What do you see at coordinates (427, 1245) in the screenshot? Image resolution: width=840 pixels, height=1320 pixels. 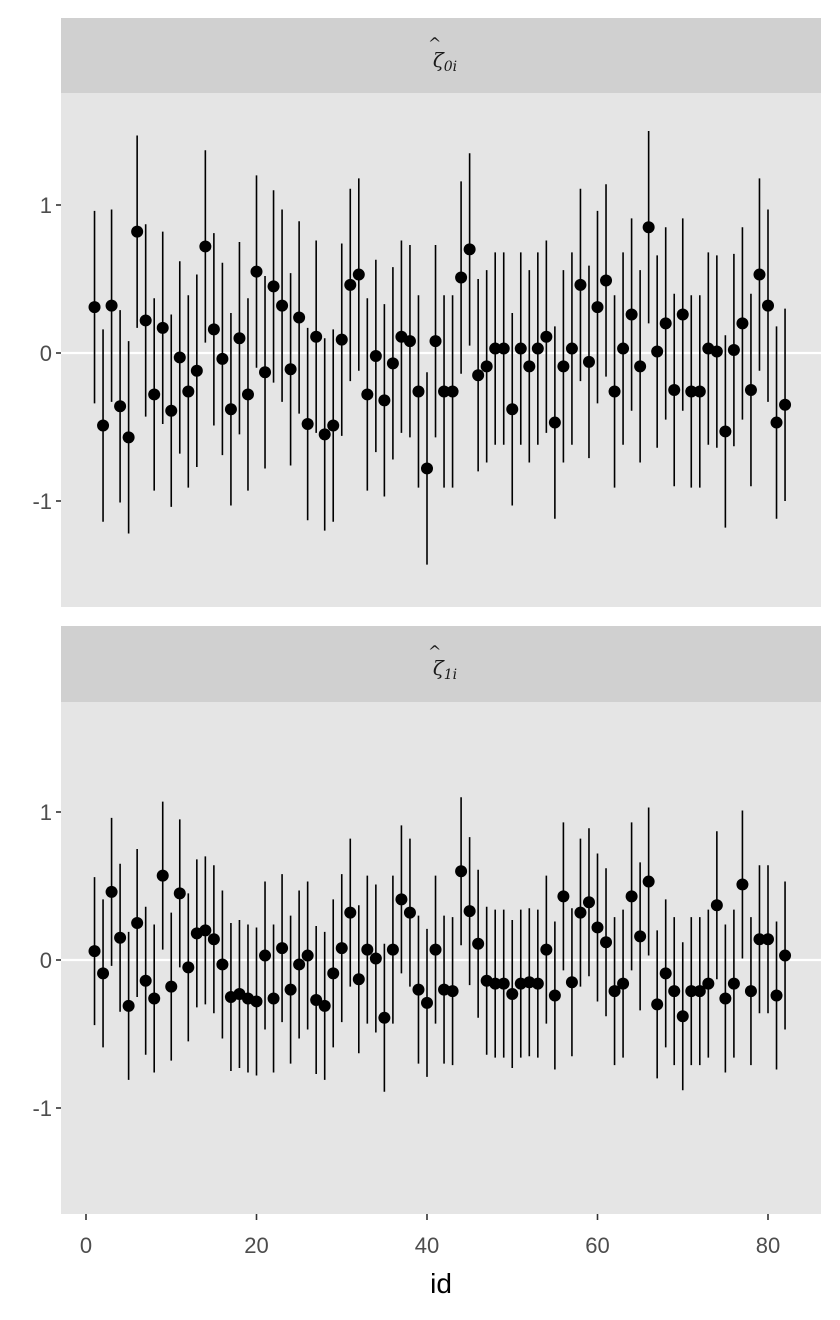 I see `x-tick-label: 40` at bounding box center [427, 1245].